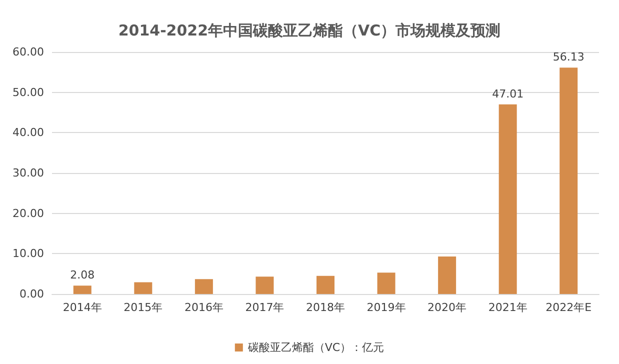 Image resolution: width=619 pixels, height=364 pixels. I want to click on x-tick-label: 2022年E, so click(569, 307).